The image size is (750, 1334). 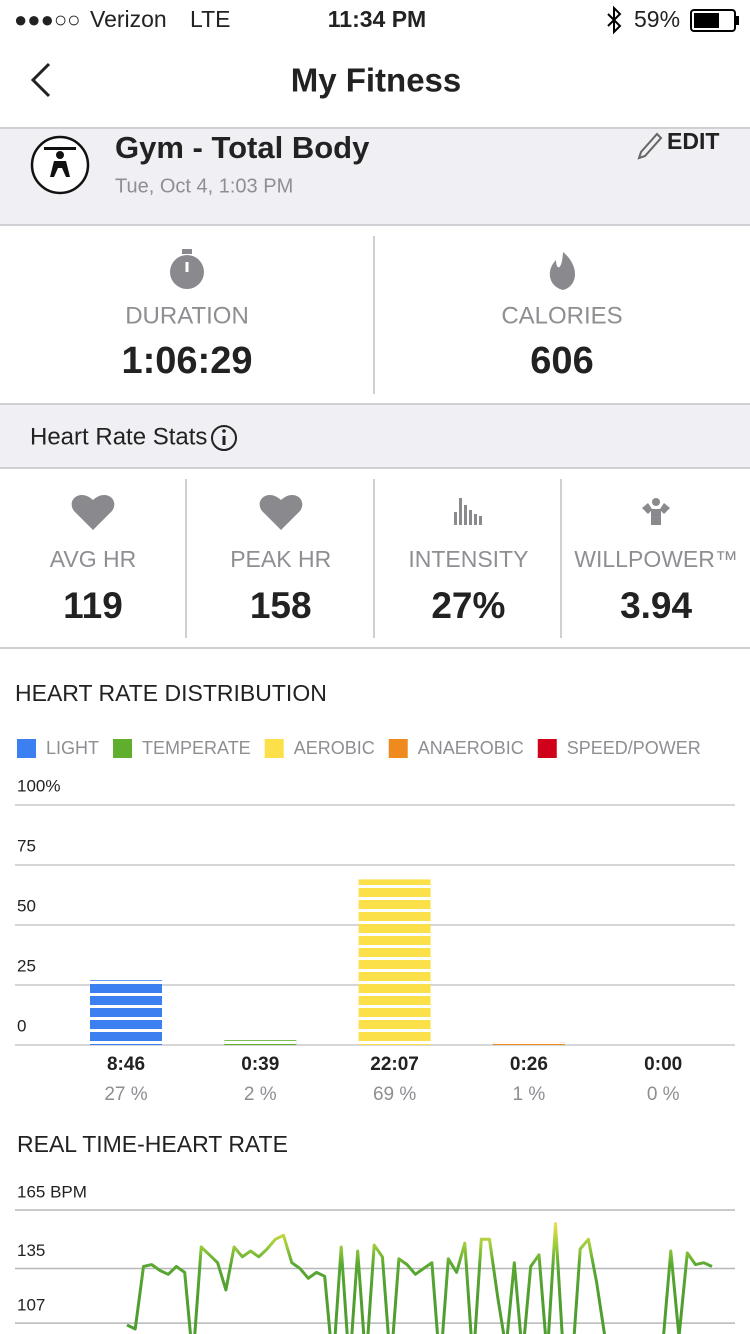 What do you see at coordinates (693, 141) in the screenshot?
I see `edit-button: EDIT` at bounding box center [693, 141].